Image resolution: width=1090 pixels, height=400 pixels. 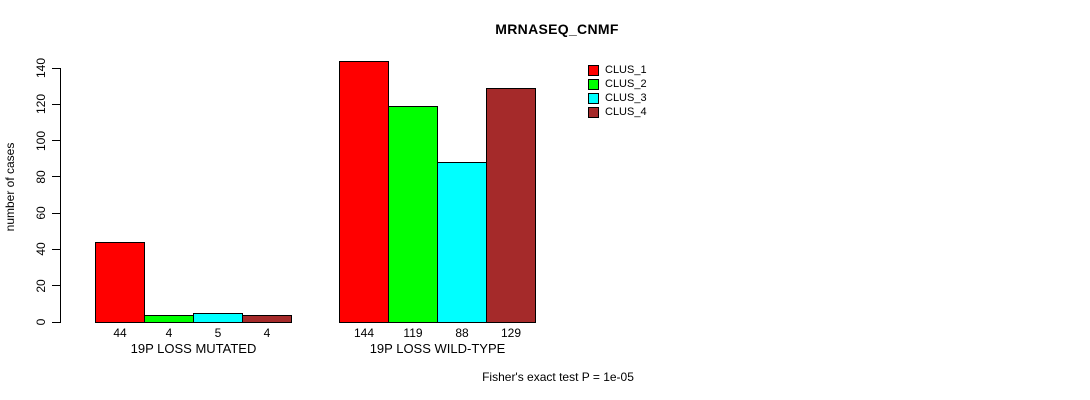 I want to click on bar-value-label: 144, so click(x=364, y=333).